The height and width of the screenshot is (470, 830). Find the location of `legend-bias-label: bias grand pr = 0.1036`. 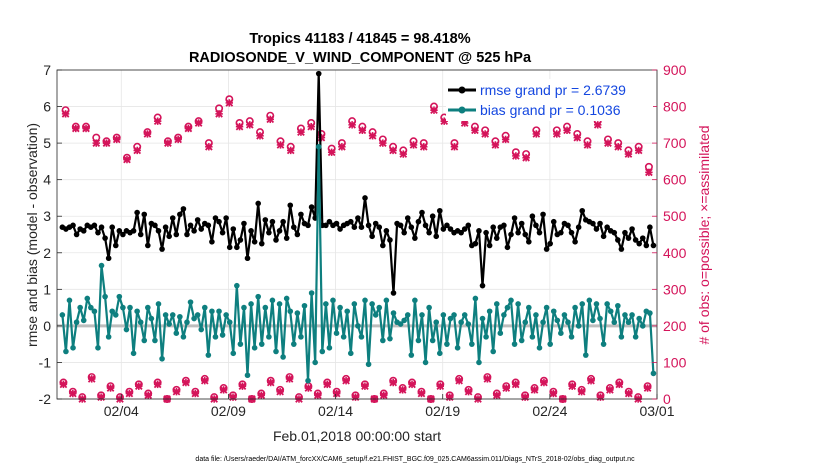

legend-bias-label: bias grand pr = 0.1036 is located at coordinates (550, 110).